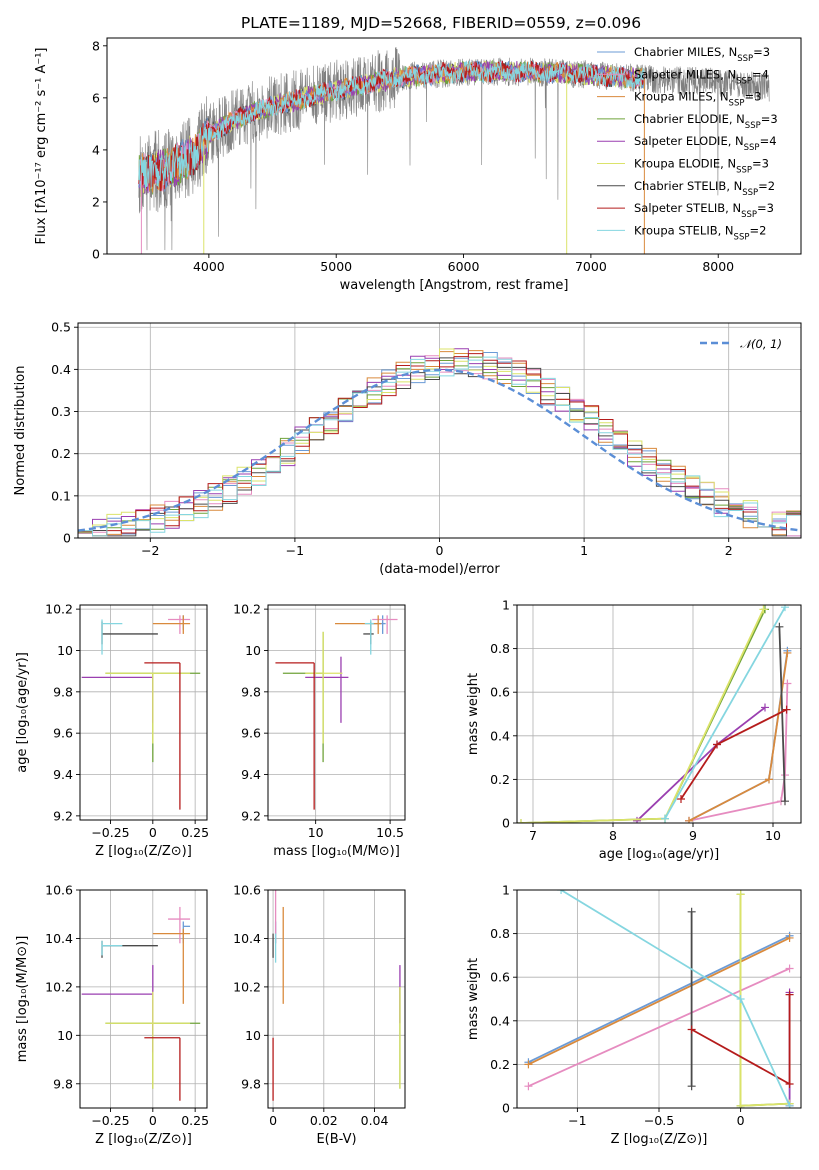  Describe the element at coordinates (96, 254) in the screenshot. I see `y-tick-label: 0` at that location.